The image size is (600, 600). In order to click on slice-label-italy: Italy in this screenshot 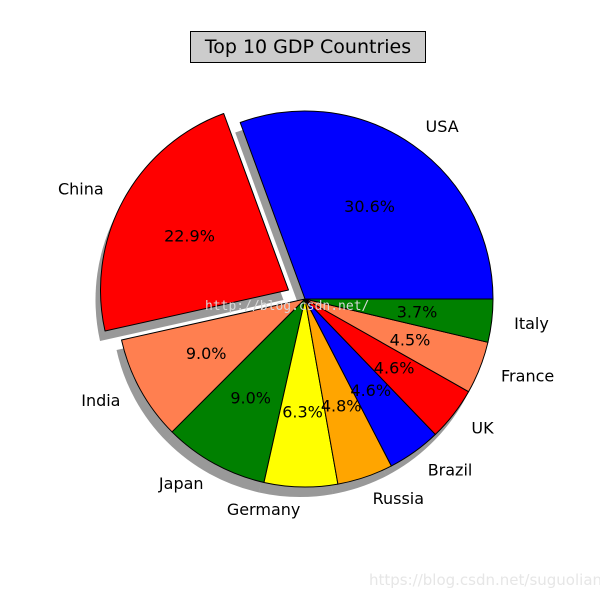, I will do `click(531, 323)`.